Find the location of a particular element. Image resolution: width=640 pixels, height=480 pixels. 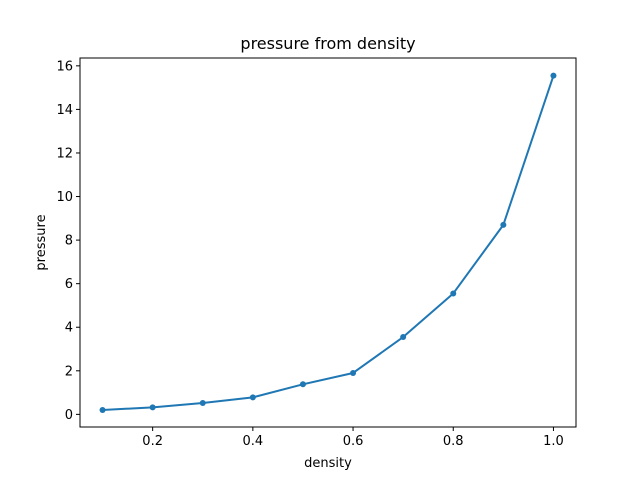

x-tick-label: 0.6 is located at coordinates (353, 441).